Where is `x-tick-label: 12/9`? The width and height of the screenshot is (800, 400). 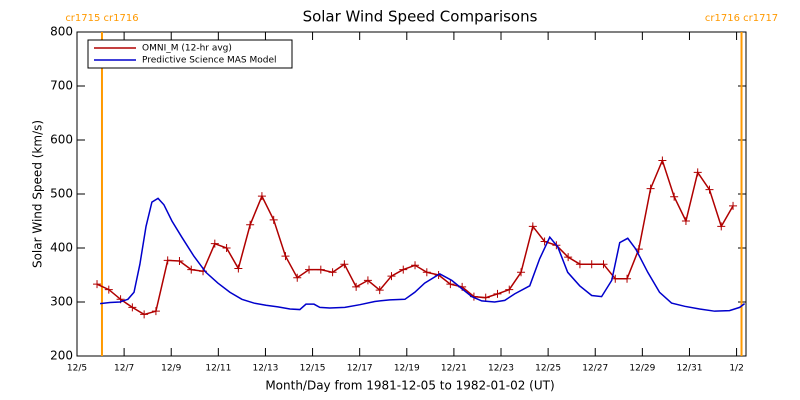
x-tick-label: 12/9 is located at coordinates (171, 369).